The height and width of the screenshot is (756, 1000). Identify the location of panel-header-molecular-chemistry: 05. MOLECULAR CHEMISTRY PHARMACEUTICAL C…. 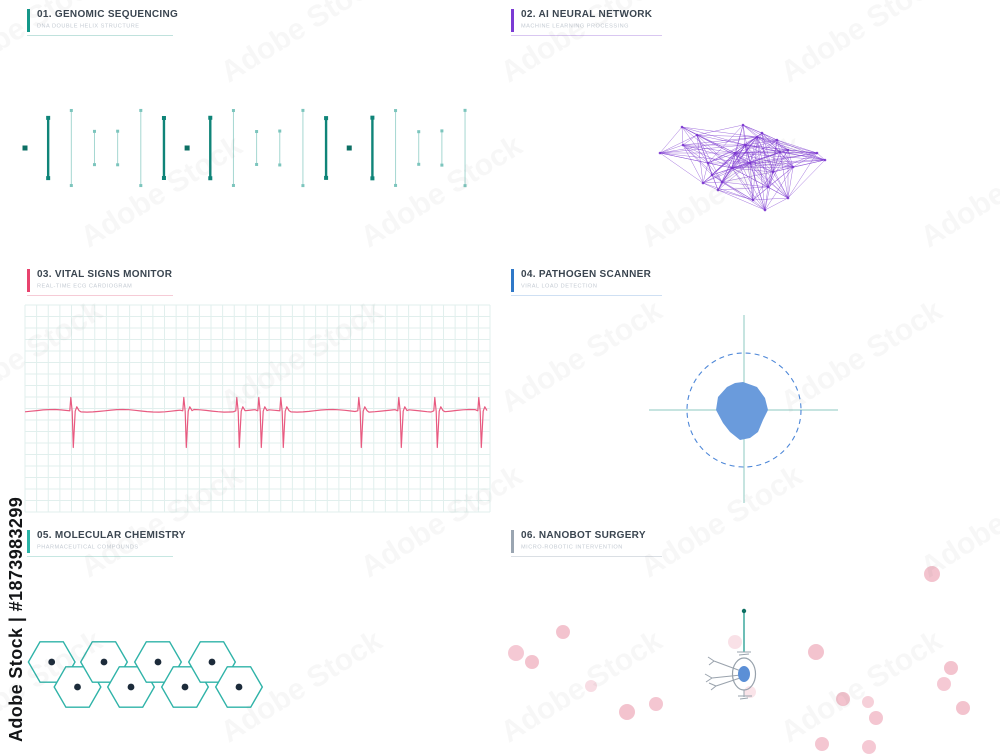
(106, 543).